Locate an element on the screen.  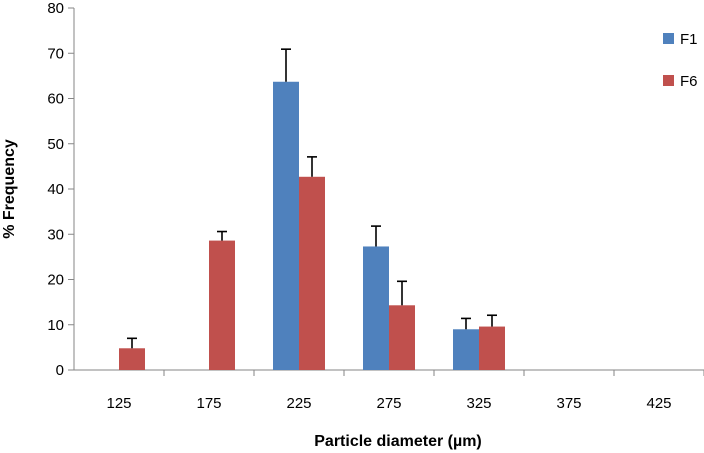
x-tick-label: 275 is located at coordinates (388, 403).